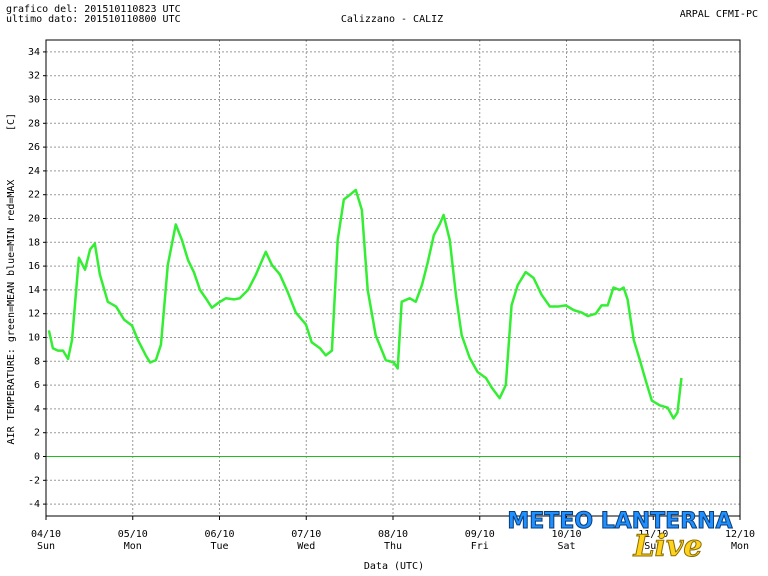  Describe the element at coordinates (34, 76) in the screenshot. I see `y-tick-label: 32` at that location.